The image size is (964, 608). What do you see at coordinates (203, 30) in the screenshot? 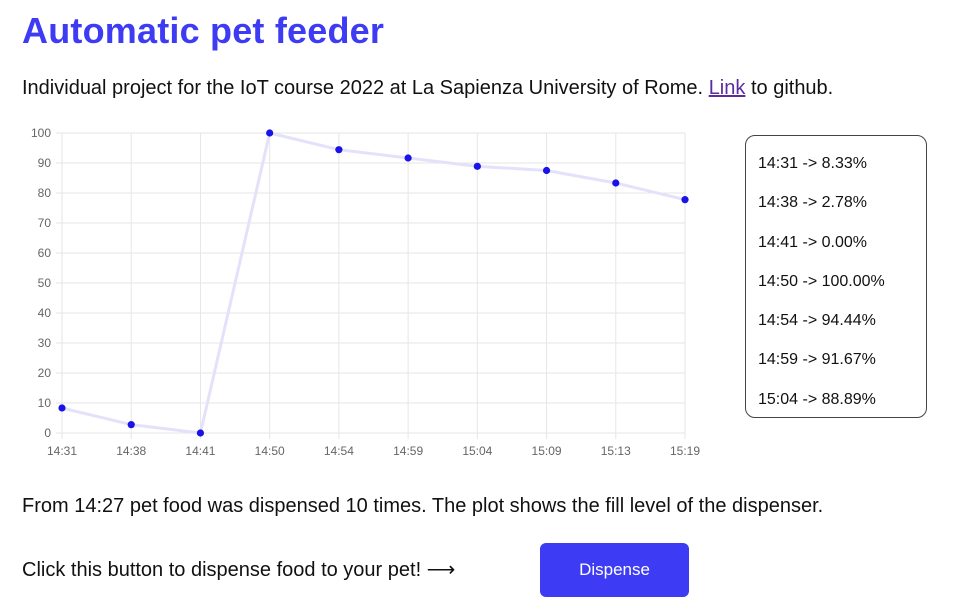
I see `page-title: Automatic pet feeder` at bounding box center [203, 30].